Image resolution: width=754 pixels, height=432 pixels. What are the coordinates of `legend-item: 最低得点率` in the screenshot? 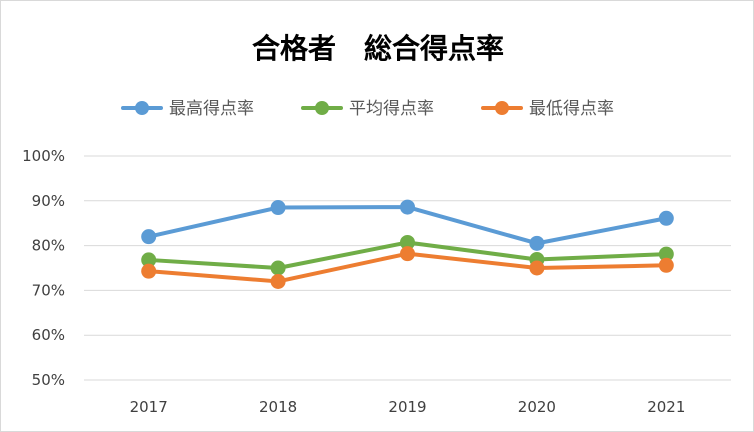 It's located at (547, 109).